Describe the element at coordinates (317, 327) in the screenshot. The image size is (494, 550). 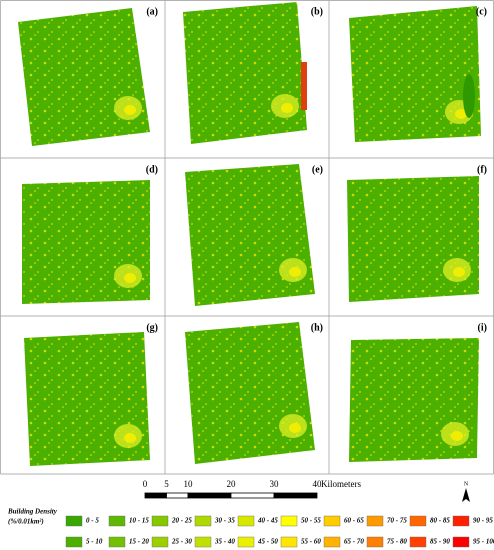
I see `panel-label: (h)` at that location.